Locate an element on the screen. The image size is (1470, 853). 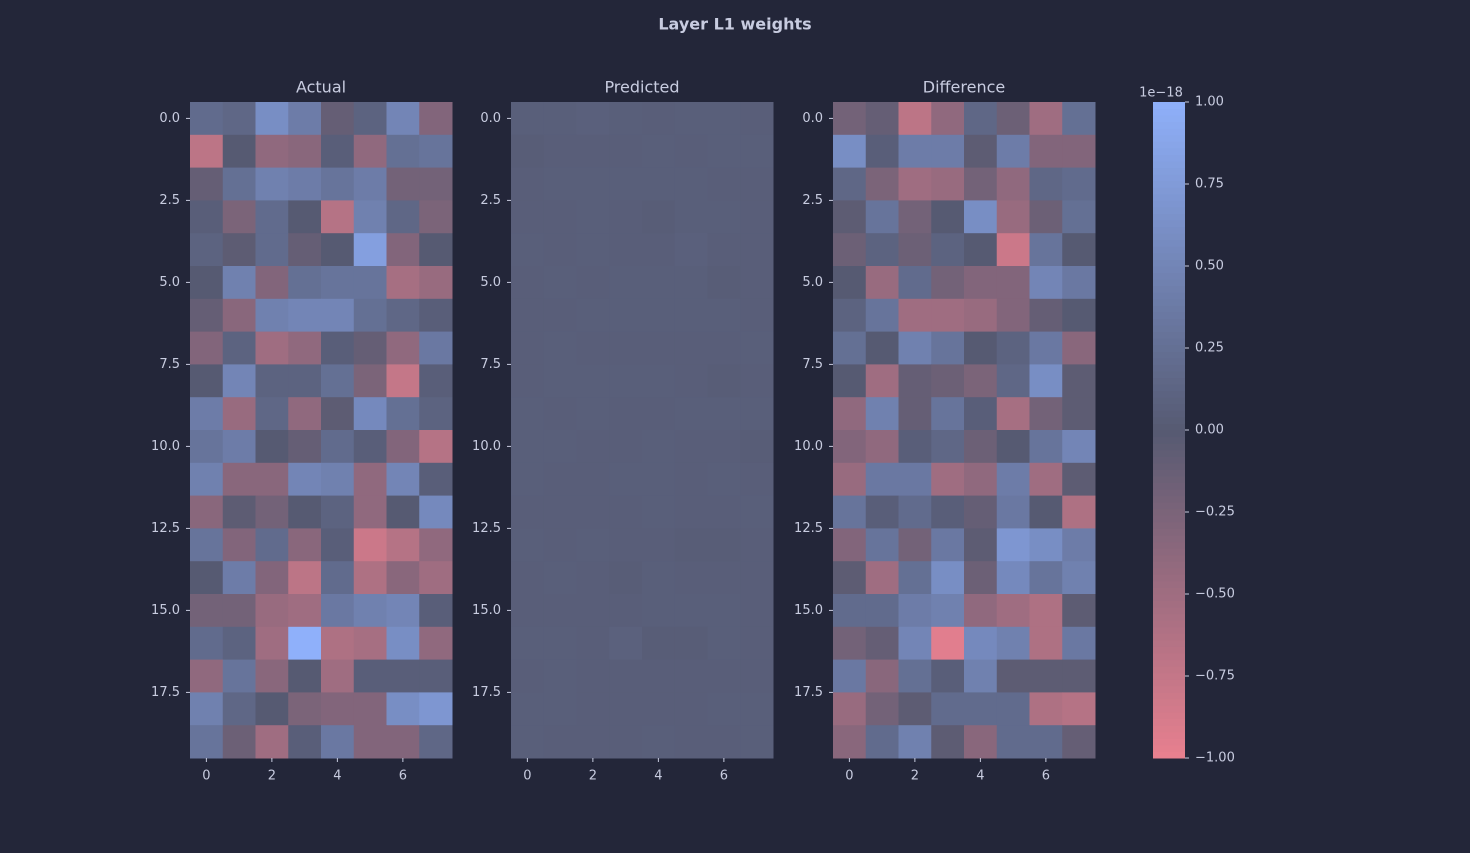
y-tick-label: 0.0 is located at coordinates (490, 118).